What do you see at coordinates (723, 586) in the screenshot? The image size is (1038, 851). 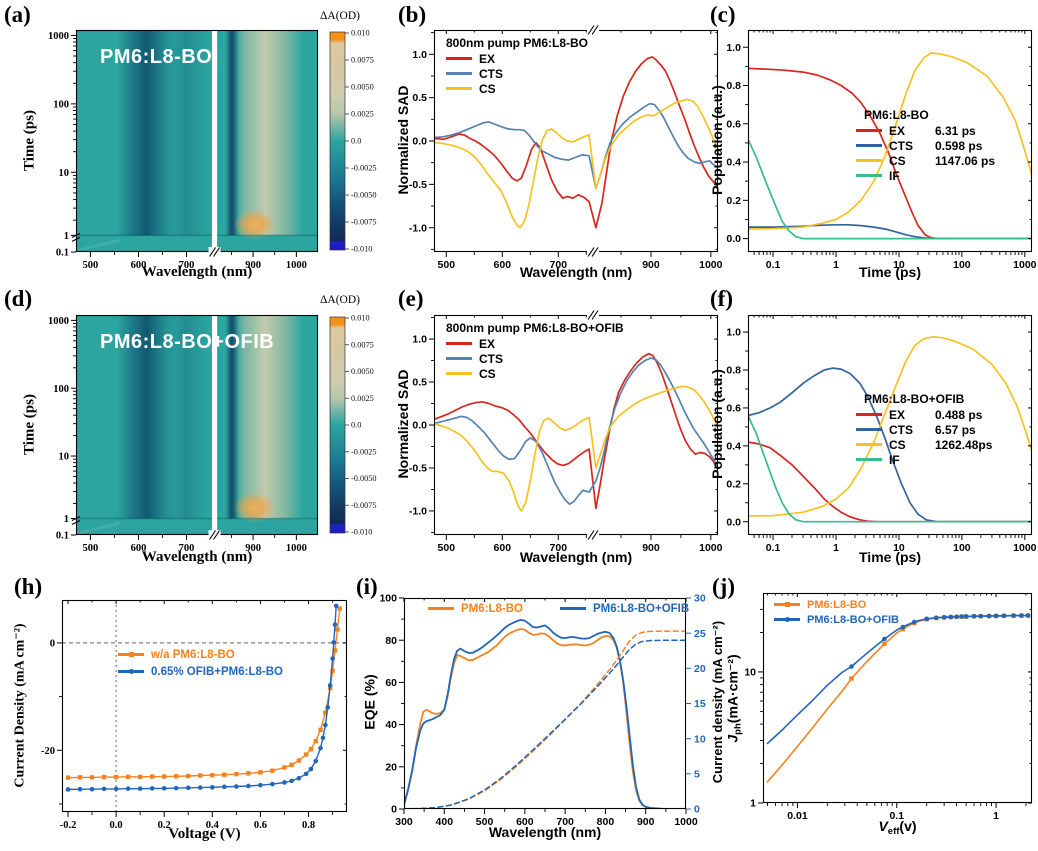 I see `panel-label-j: (j)` at bounding box center [723, 586].